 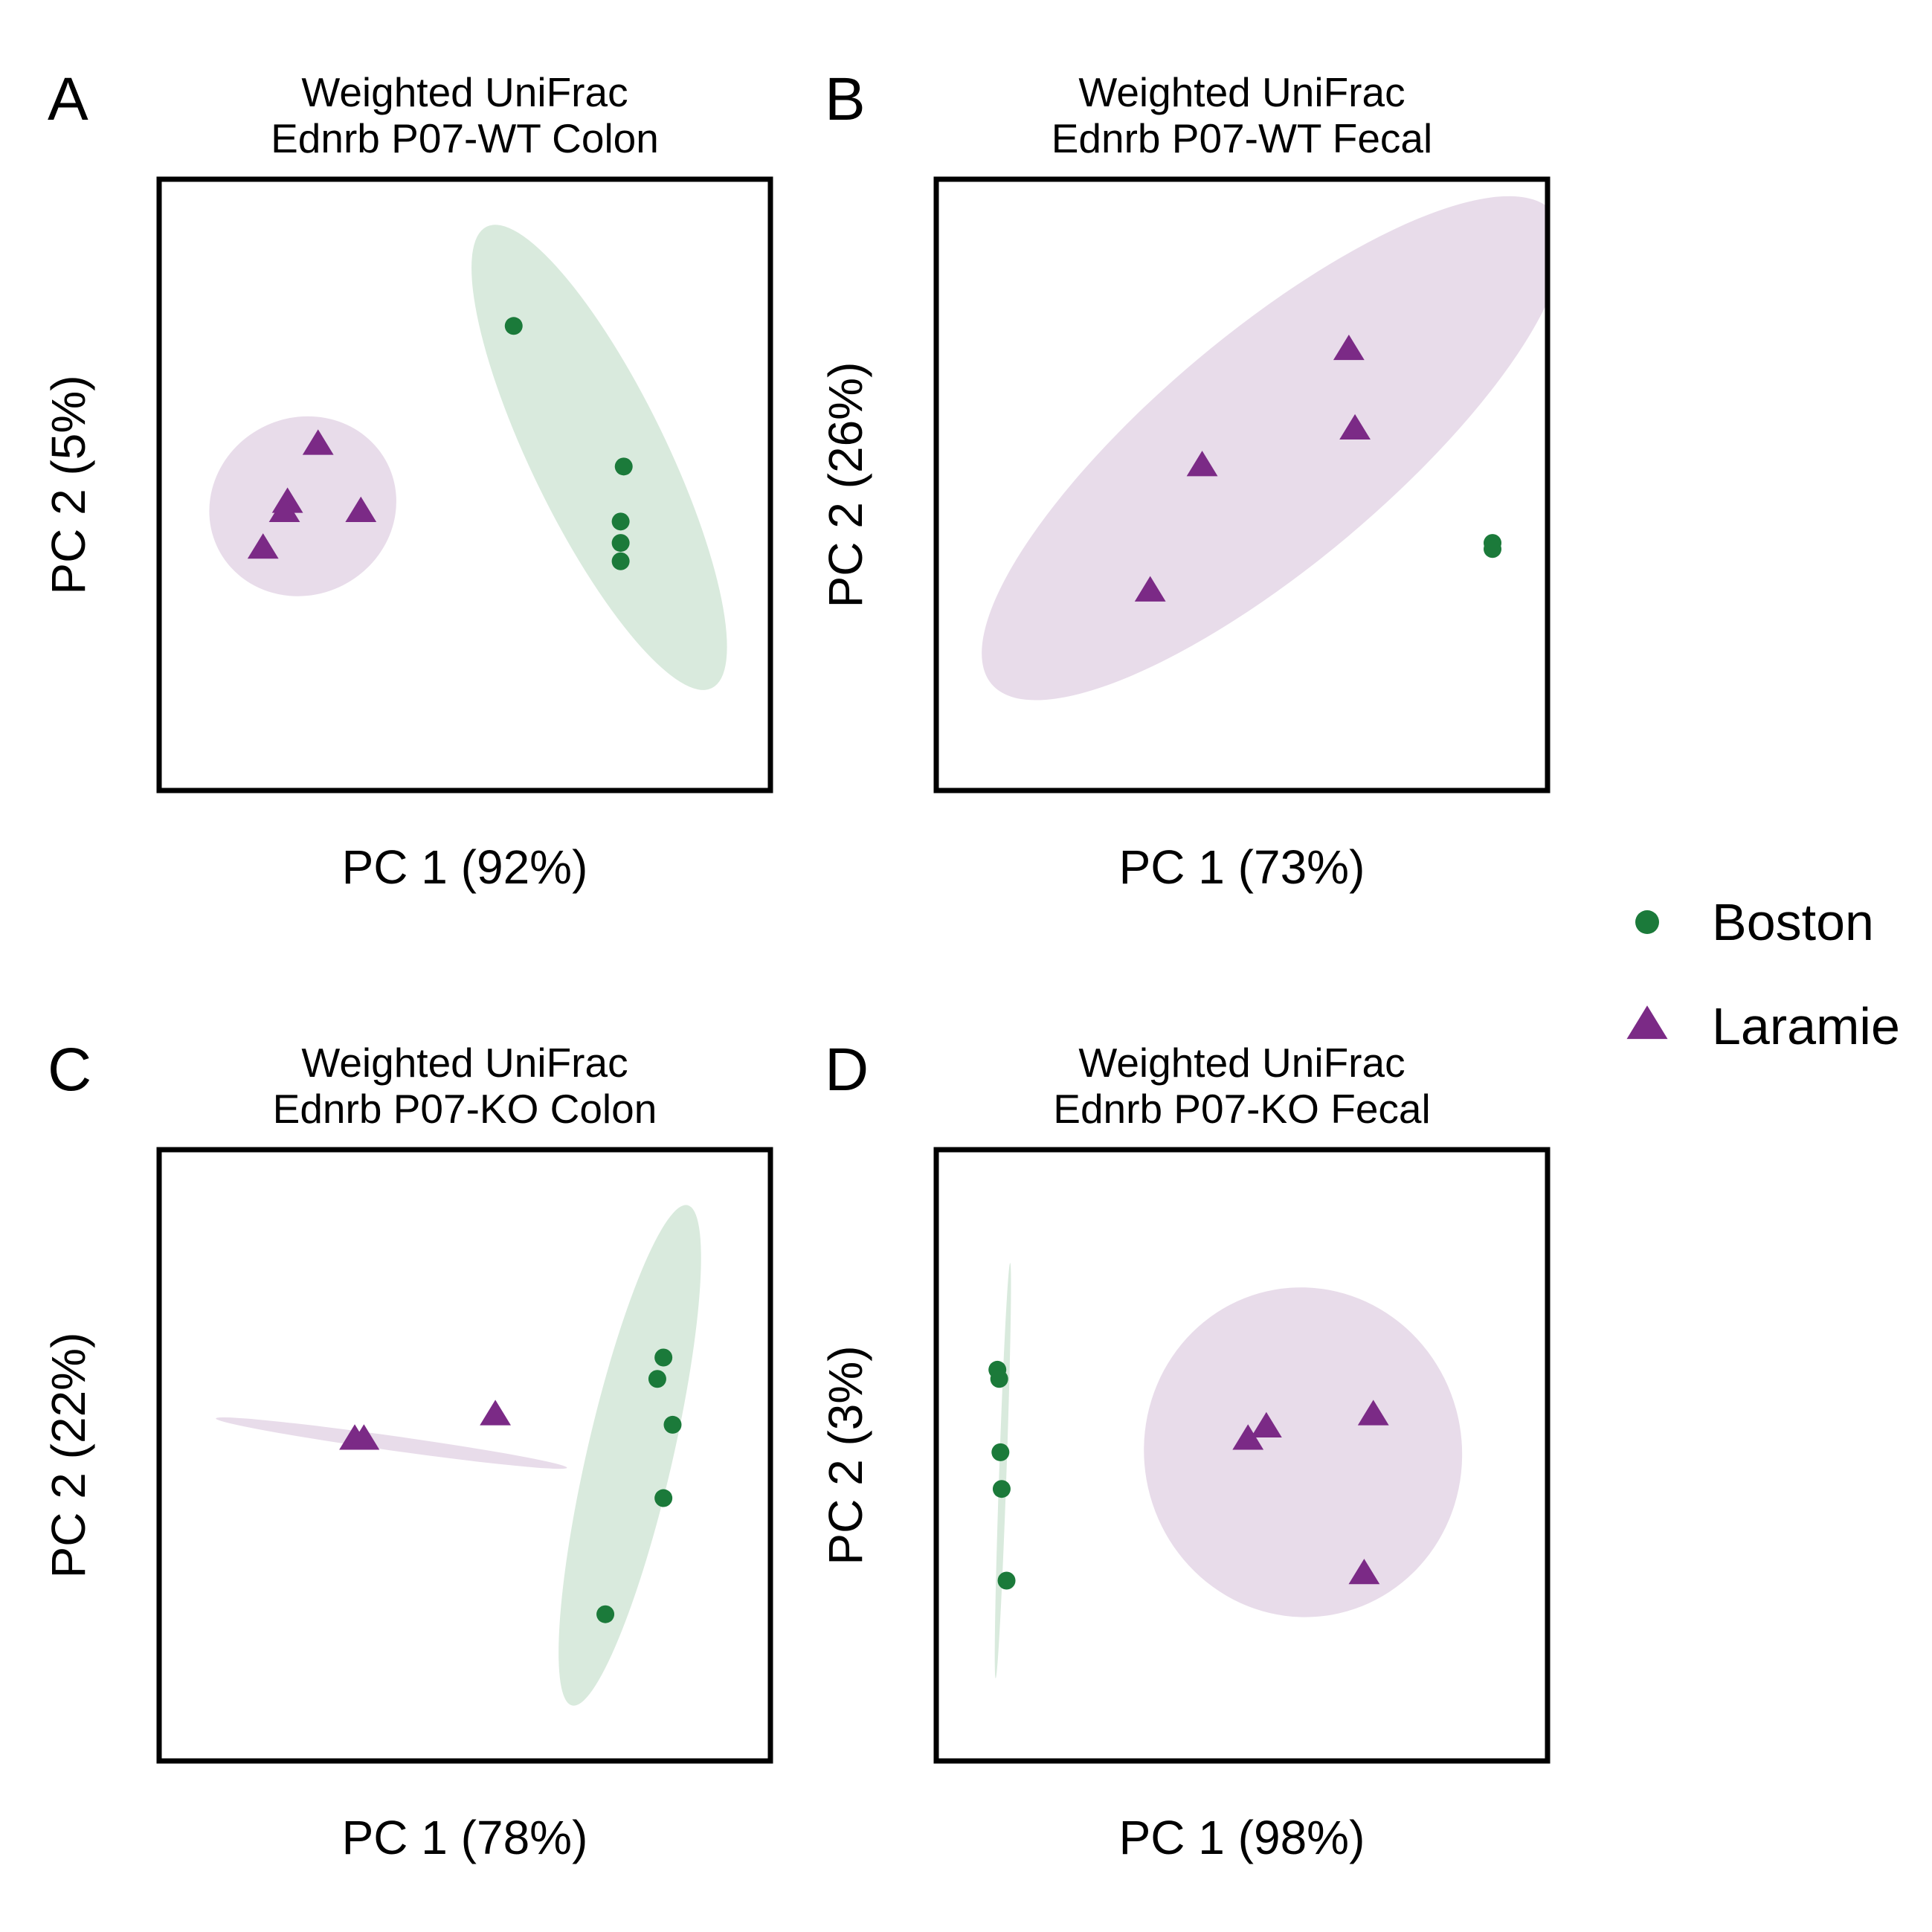 I want to click on x-axis-label: PC 1 (98%), so click(x=1242, y=1837).